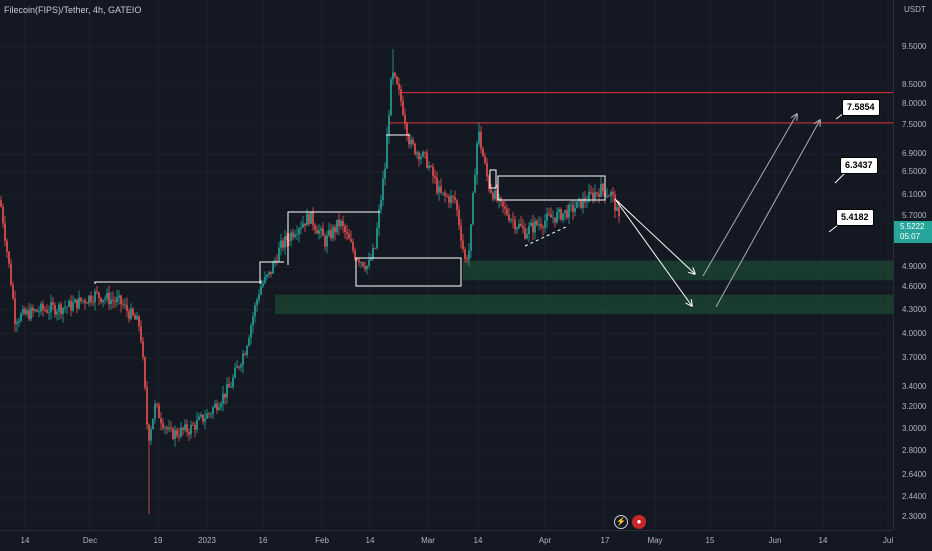  I want to click on lightning-icon: ⚡, so click(621, 522).